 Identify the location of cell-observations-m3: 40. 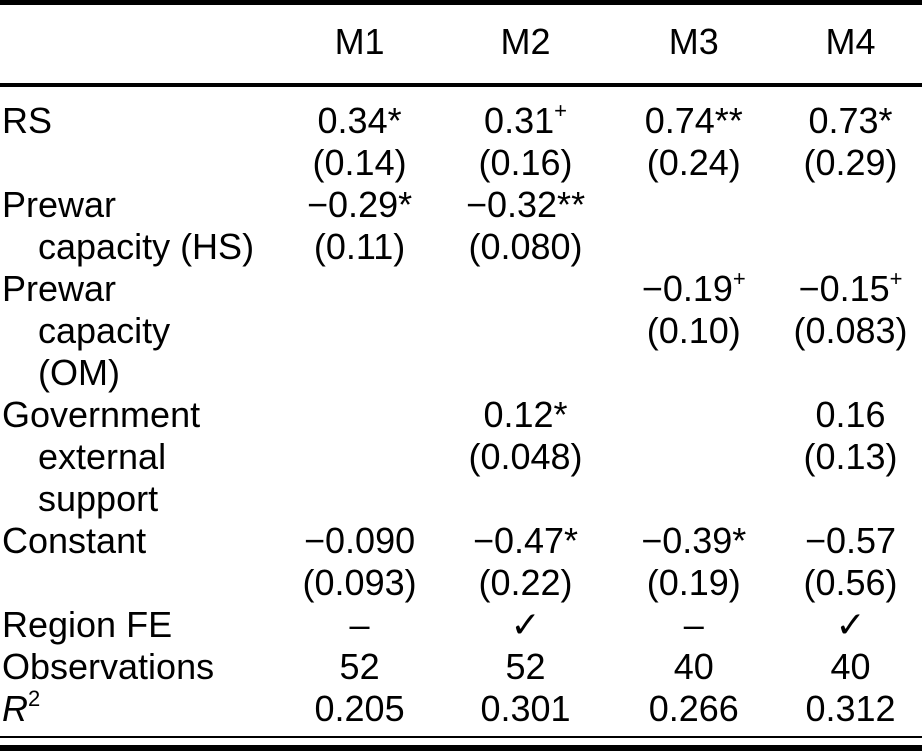
(693, 666).